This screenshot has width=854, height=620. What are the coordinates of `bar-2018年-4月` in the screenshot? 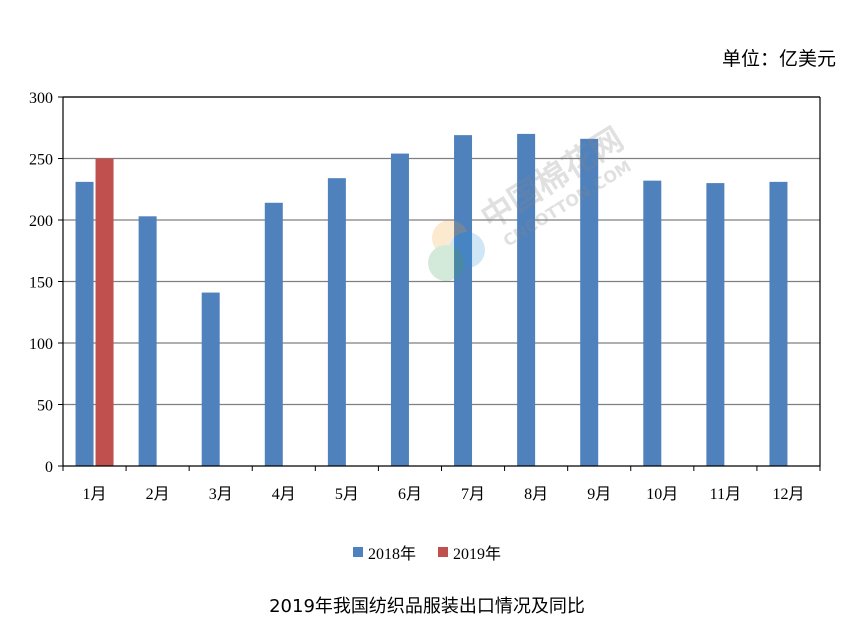 It's located at (273, 334).